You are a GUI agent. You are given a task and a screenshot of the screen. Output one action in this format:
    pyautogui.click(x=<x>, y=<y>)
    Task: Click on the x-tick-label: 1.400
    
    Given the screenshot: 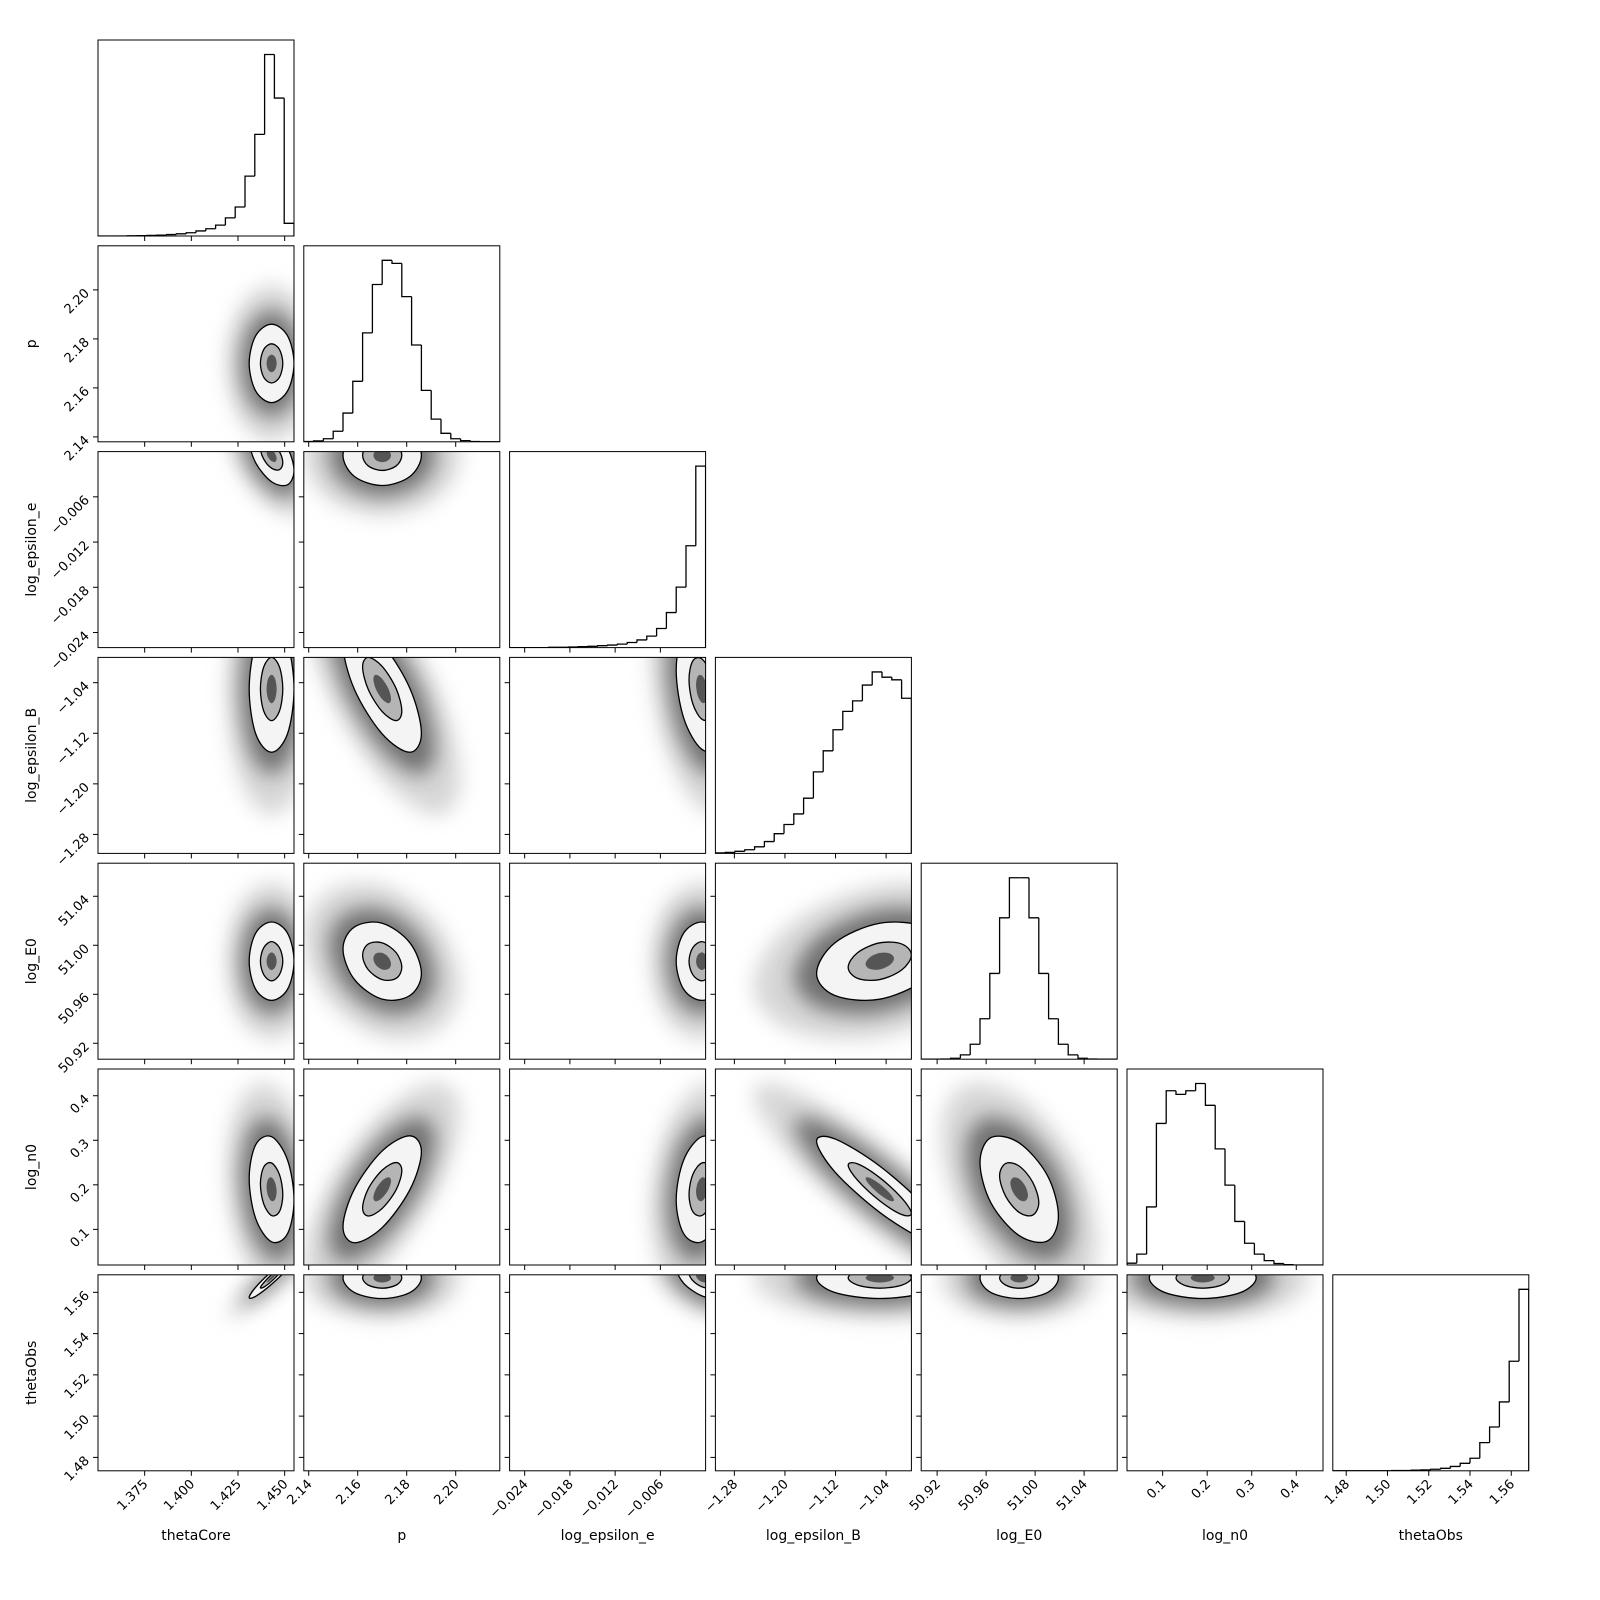 What is the action you would take?
    pyautogui.click(x=179, y=1495)
    